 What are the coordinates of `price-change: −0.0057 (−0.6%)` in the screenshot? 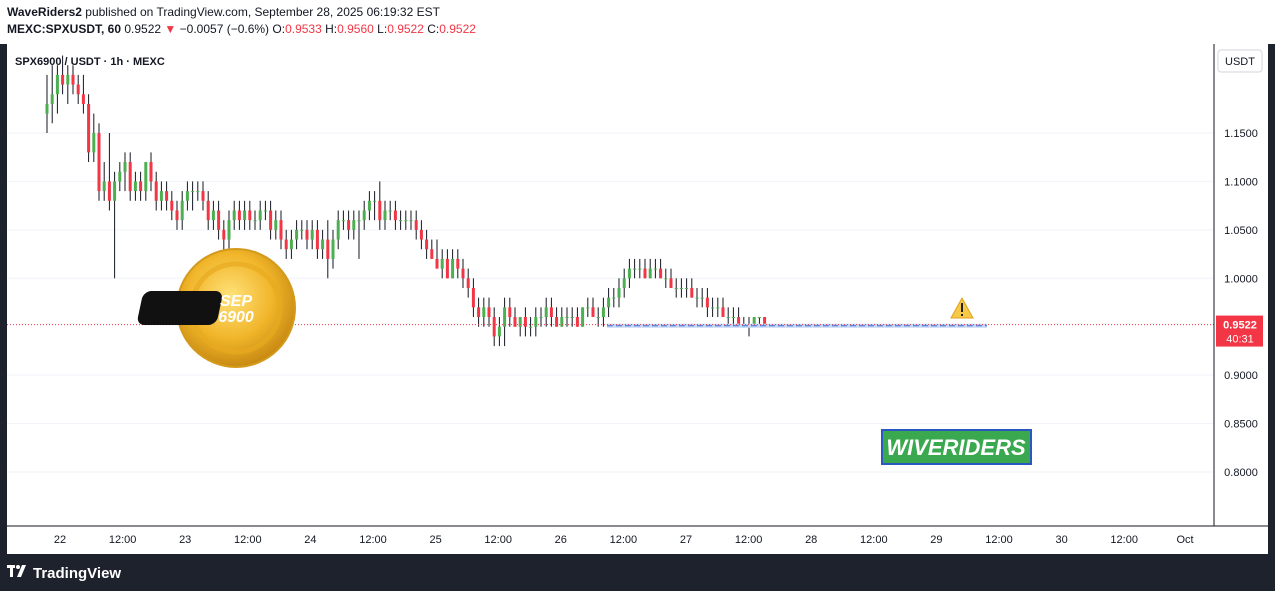 It's located at (224, 29).